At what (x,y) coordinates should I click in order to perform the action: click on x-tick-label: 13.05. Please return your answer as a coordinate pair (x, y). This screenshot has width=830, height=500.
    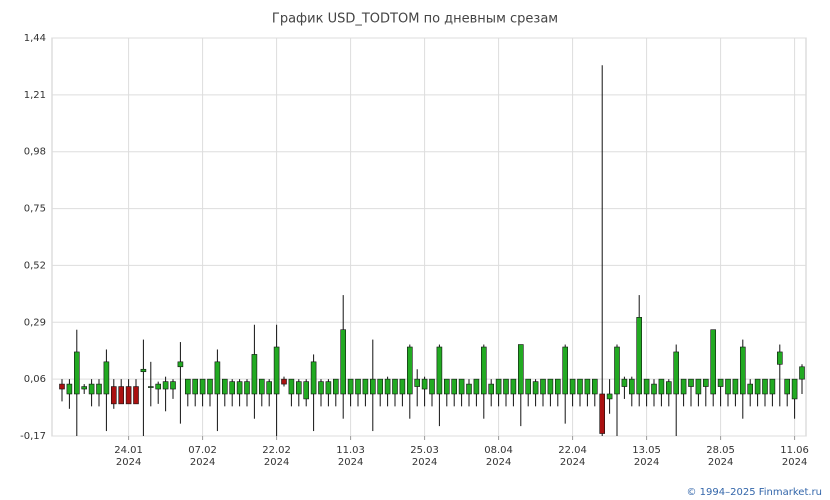
    Looking at the image, I should click on (646, 450).